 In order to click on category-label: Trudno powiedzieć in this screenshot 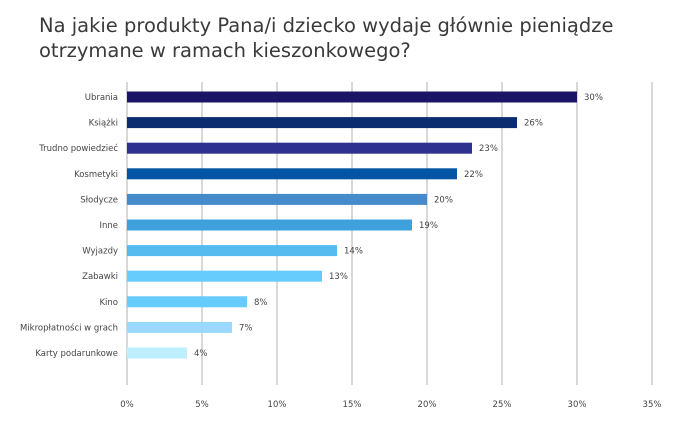, I will do `click(78, 148)`.